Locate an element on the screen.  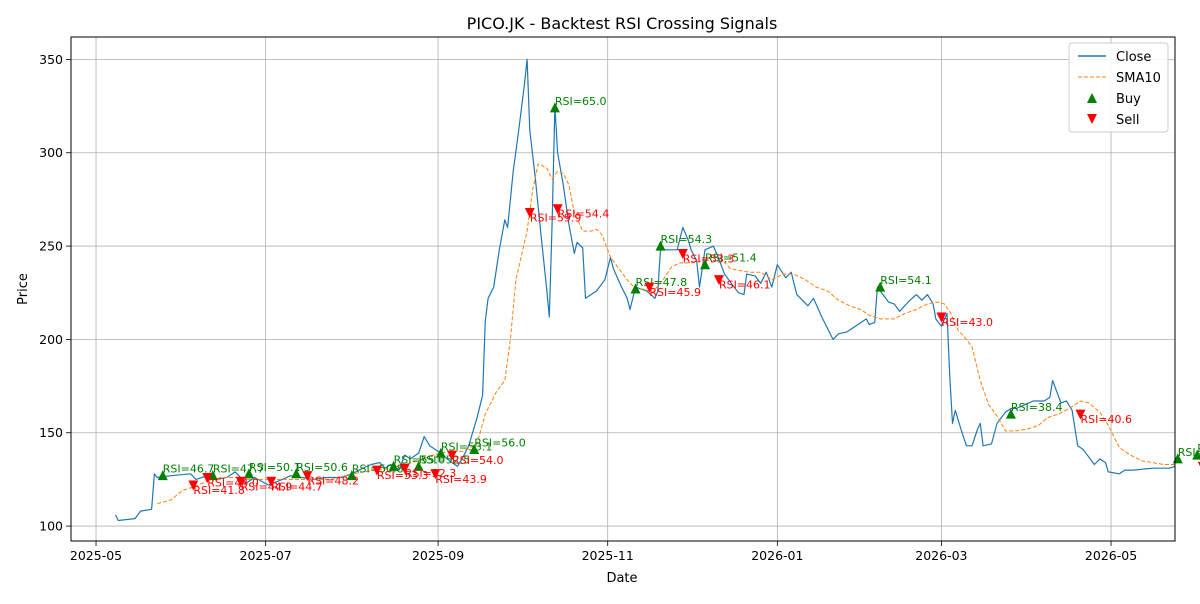
legend-close-label: Close is located at coordinates (1133, 57).